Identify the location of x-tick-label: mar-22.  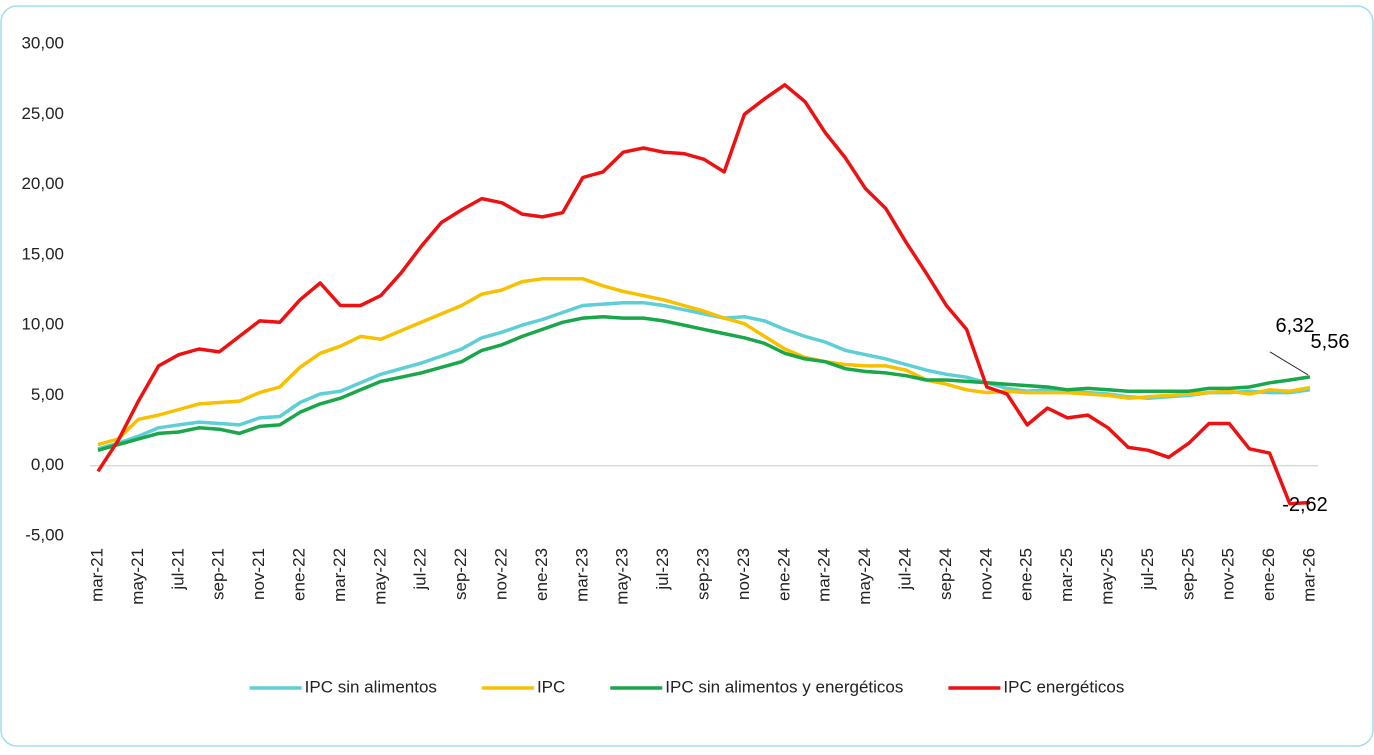
(339, 575).